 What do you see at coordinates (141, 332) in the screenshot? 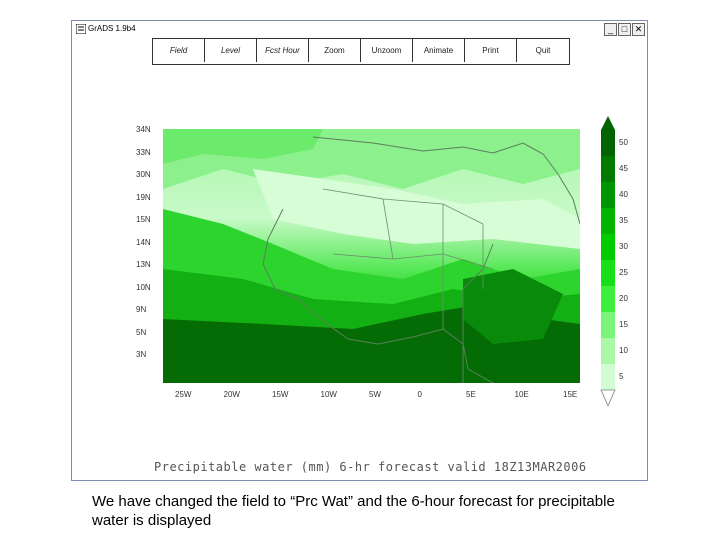
I see `lat-label: 5N` at bounding box center [141, 332].